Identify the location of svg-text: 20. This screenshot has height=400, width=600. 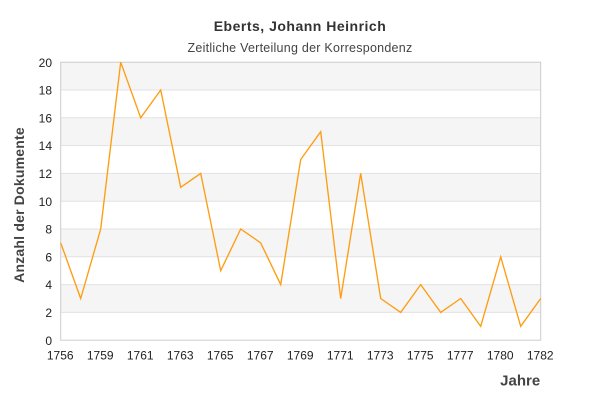
(46, 63).